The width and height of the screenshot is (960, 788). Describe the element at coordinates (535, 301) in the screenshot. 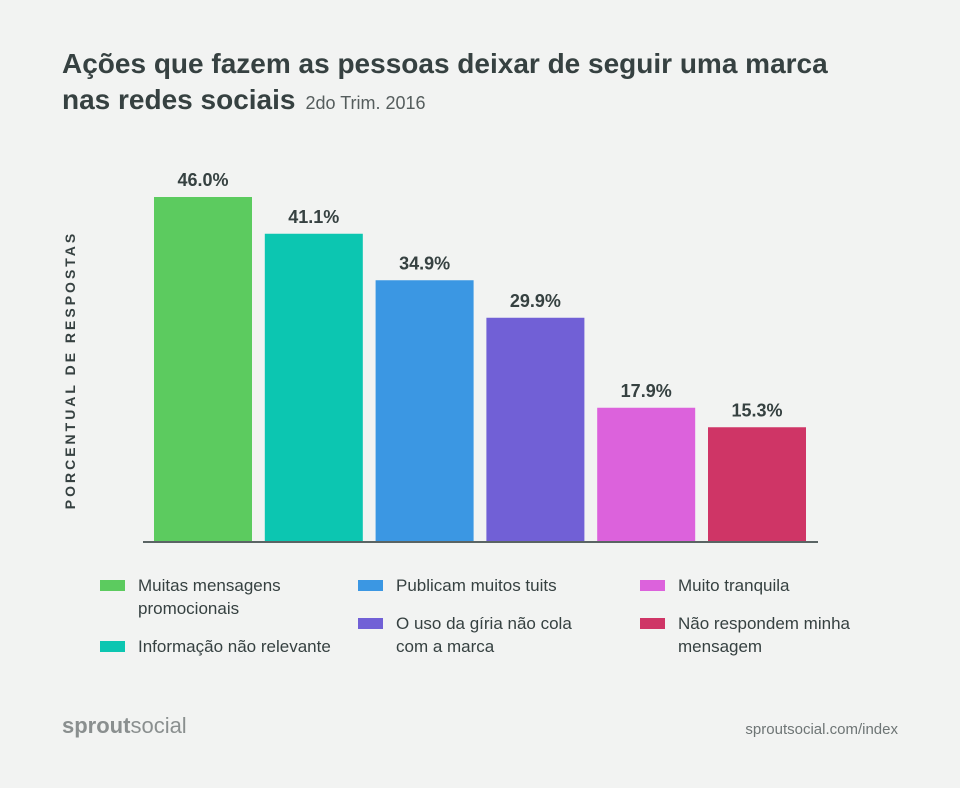

I see `bar-value-label-4: 29.9%` at that location.